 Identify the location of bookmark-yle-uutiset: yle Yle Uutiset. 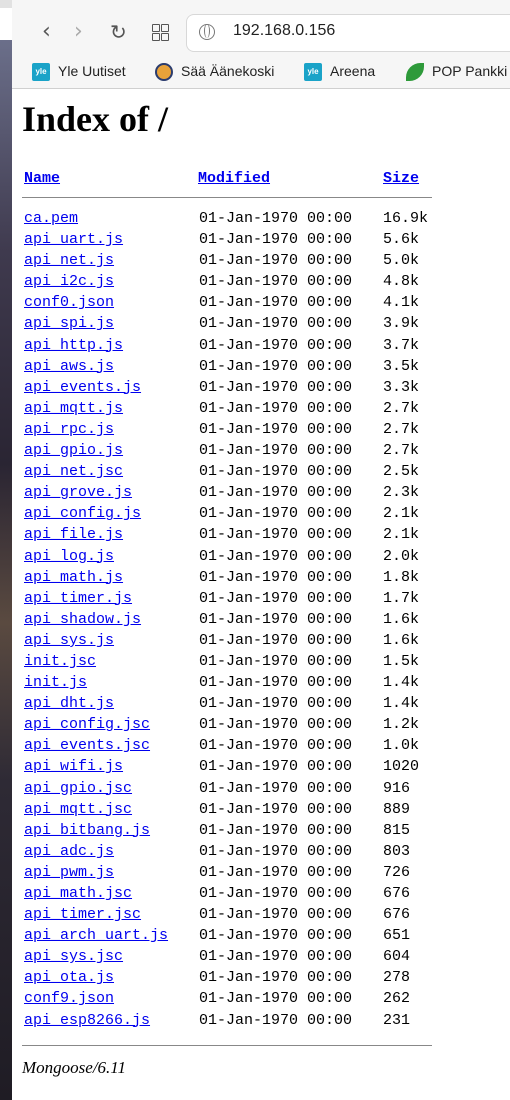
(79, 71).